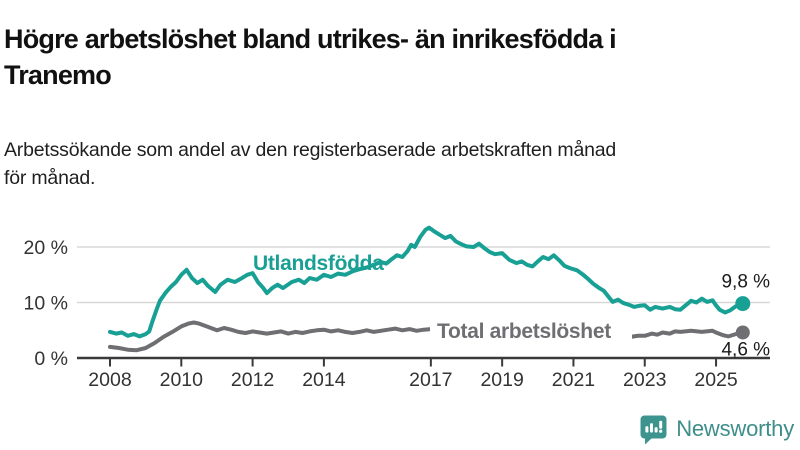 Image resolution: width=800 pixels, height=450 pixels. Describe the element at coordinates (524, 331) in the screenshot. I see `series-label-total-arbetsloshet: Total arbetslöshet` at that location.